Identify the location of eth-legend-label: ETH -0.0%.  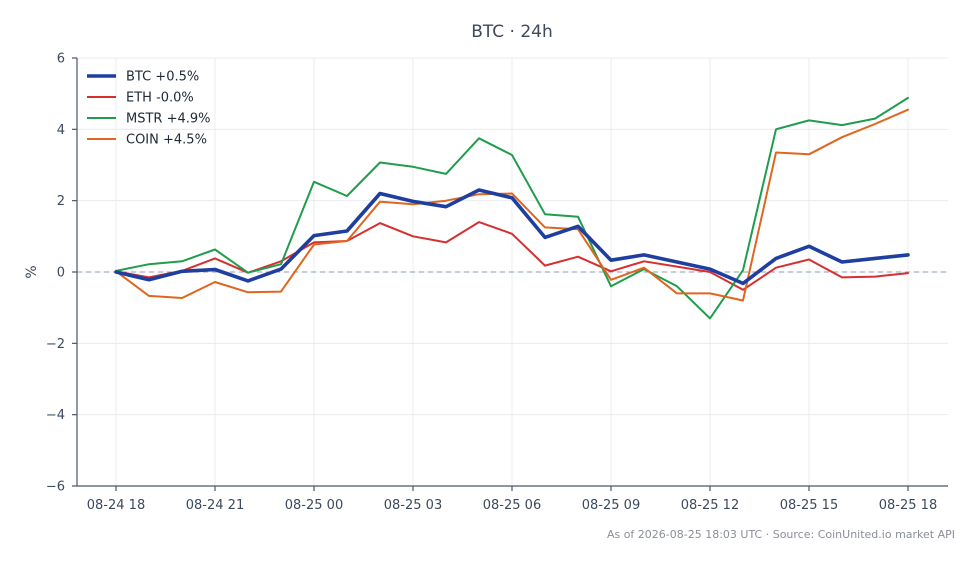
(160, 98).